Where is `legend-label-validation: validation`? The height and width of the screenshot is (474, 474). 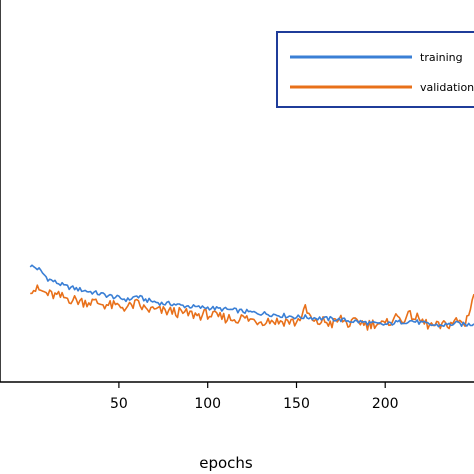
legend-label-validation: validation is located at coordinates (447, 87).